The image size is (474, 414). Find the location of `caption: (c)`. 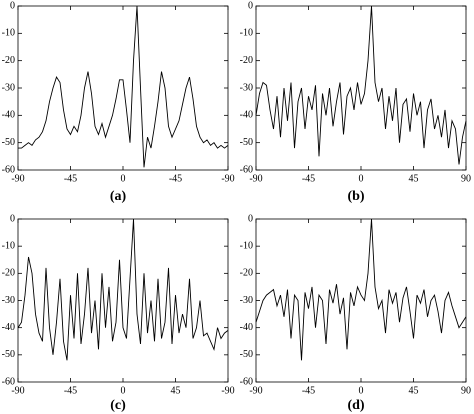

caption: (c) is located at coordinates (118, 405).